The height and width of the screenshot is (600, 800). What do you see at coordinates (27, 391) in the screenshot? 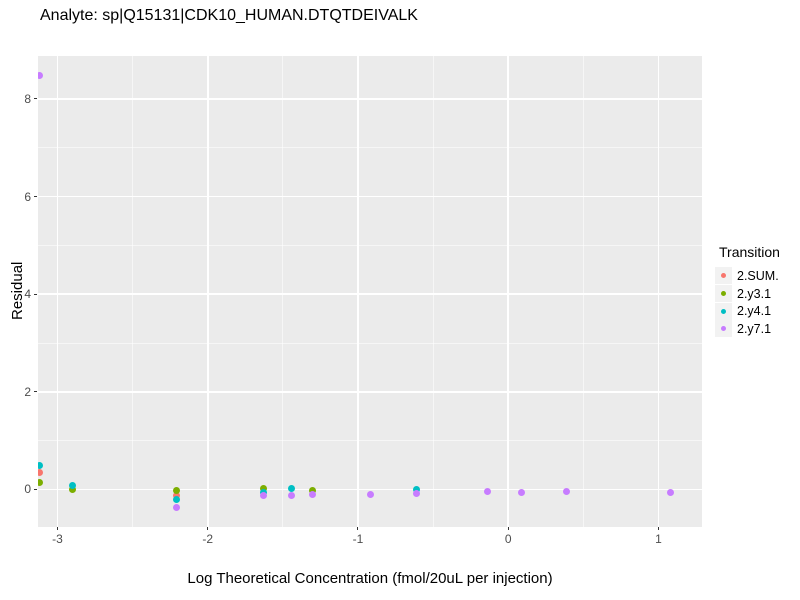
I see `y-tick-label: 2` at bounding box center [27, 391].